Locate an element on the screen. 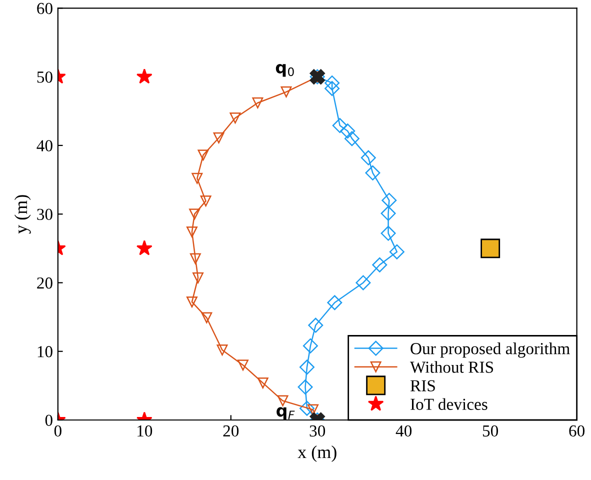 The height and width of the screenshot is (480, 591). y-tick-label: 30 is located at coordinates (44, 214).